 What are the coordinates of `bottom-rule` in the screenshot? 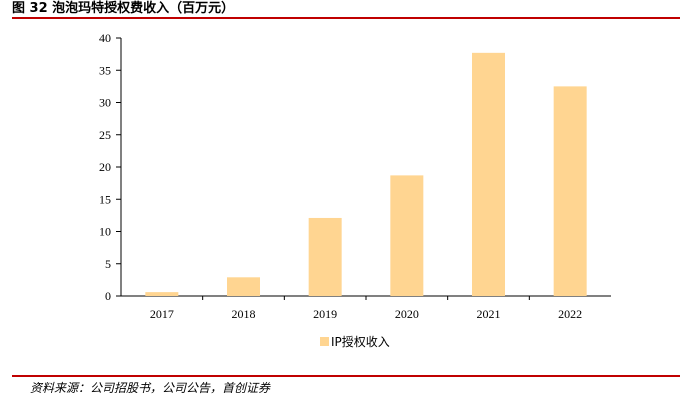 It's located at (346, 376).